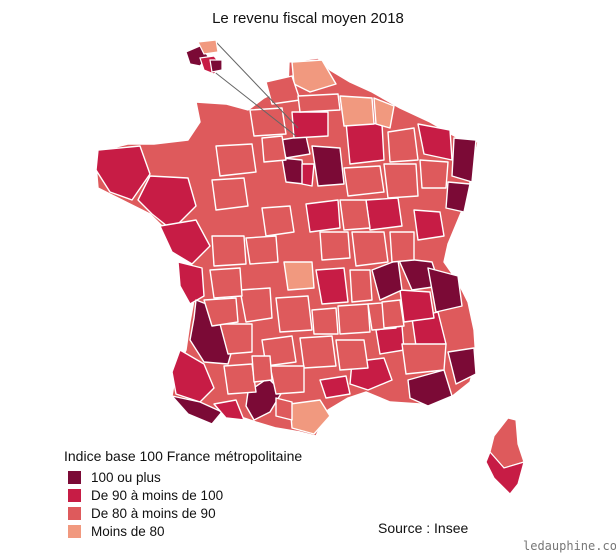  Describe the element at coordinates (424, 359) in the screenshot. I see `region-alpes-hte-provence` at that location.